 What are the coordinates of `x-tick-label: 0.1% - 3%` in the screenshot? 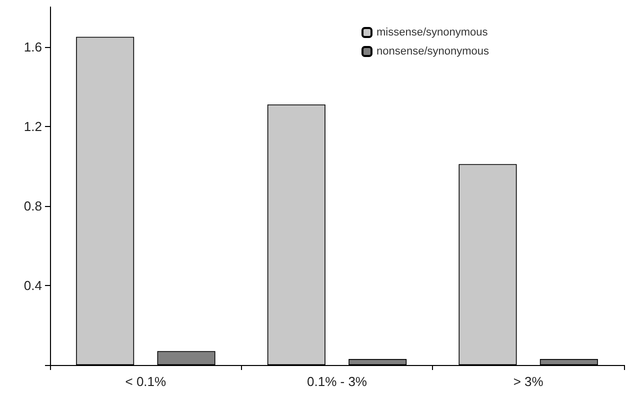 It's located at (337, 381).